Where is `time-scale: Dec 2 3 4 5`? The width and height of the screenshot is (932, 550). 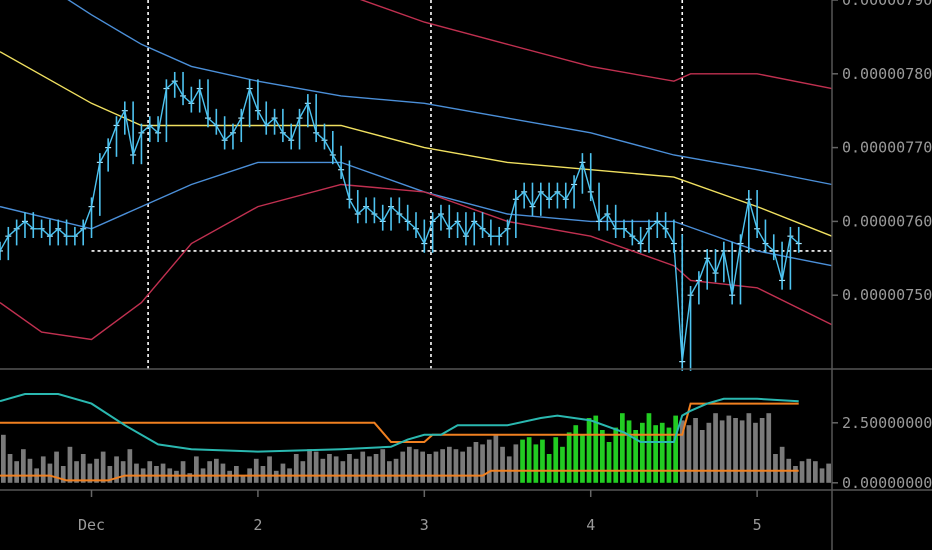
time-scale: Dec 2 3 4 5 is located at coordinates (420, 512).